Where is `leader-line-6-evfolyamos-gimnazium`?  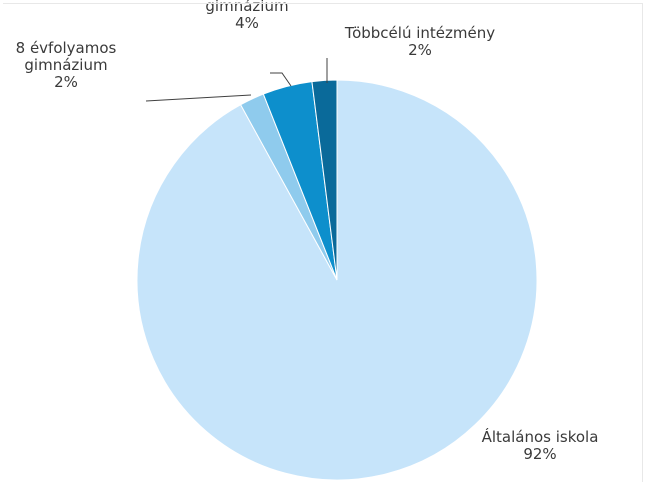 leader-line-6-evfolyamos-gimnazium is located at coordinates (281, 79).